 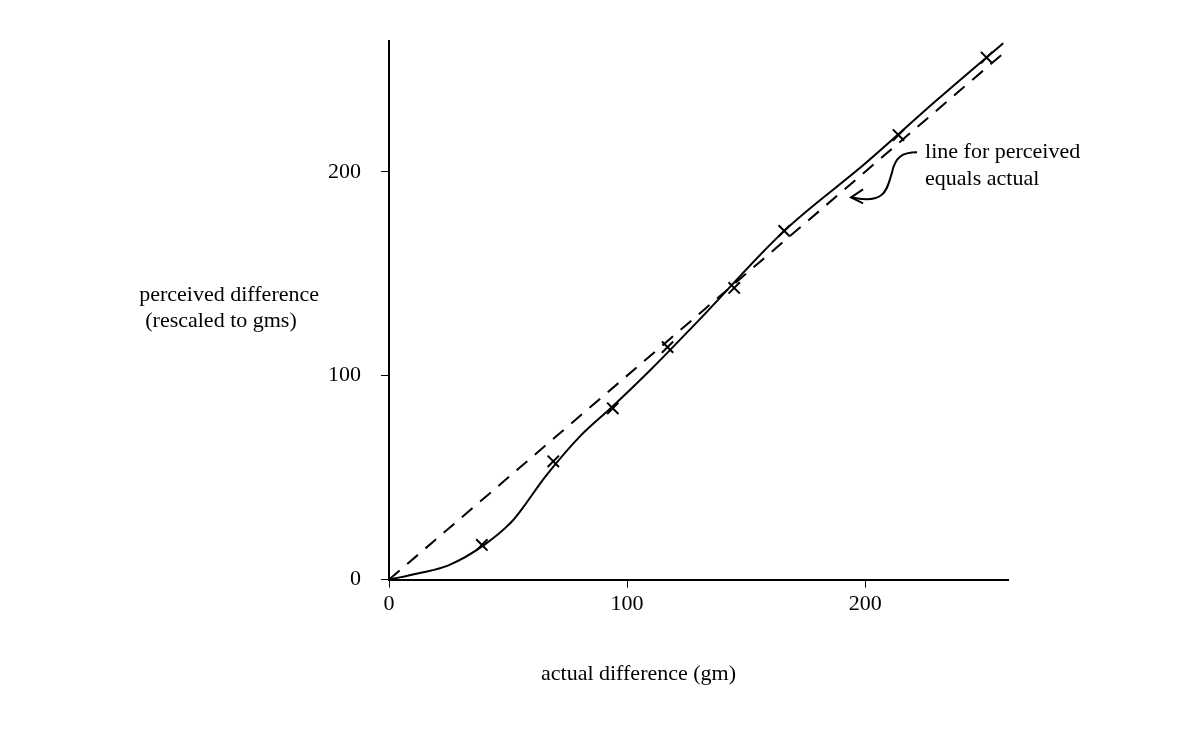 I want to click on y-tick-label: 200, so click(x=344, y=170).